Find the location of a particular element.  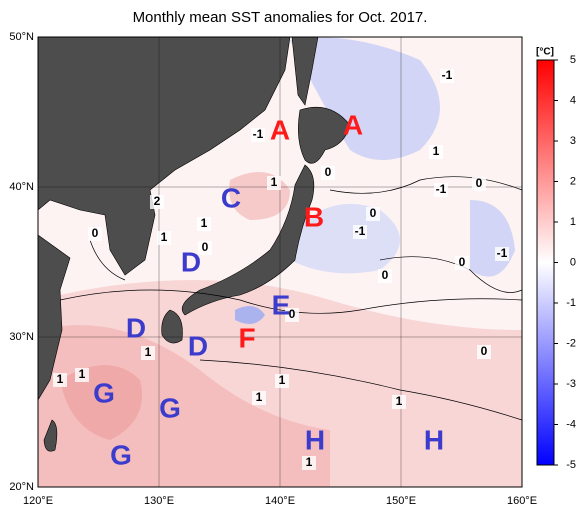

region-label: F is located at coordinates (246, 337).